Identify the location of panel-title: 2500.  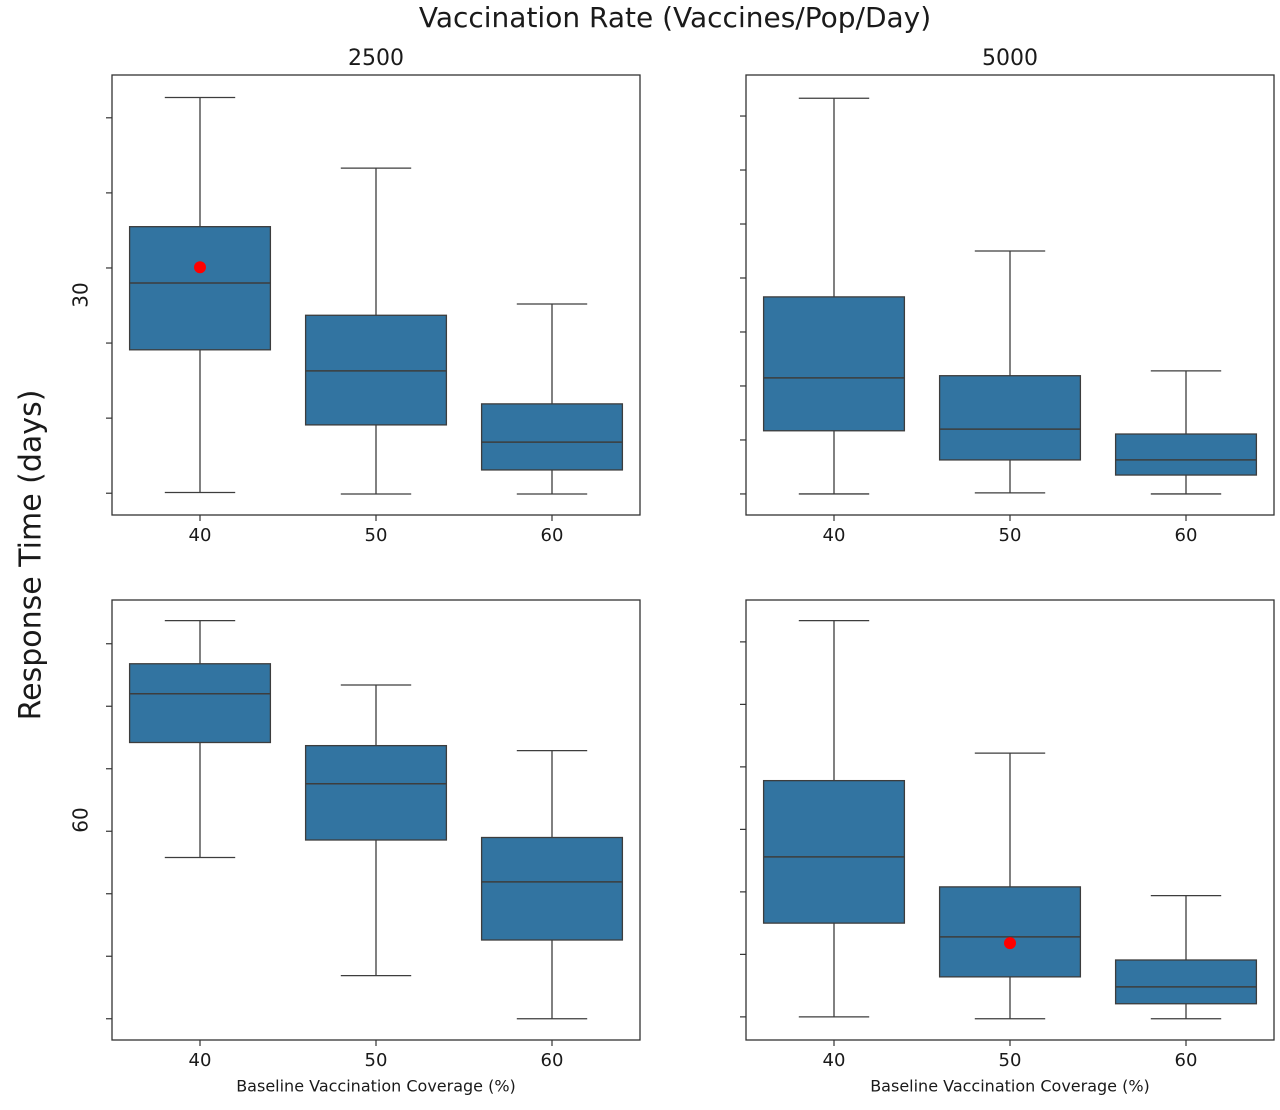
(376, 58).